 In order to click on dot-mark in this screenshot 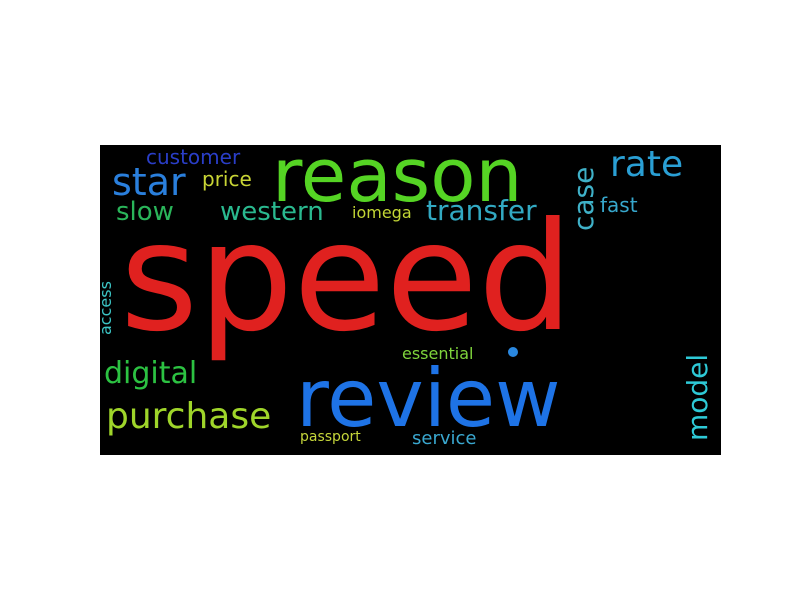, I will do `click(513, 352)`.